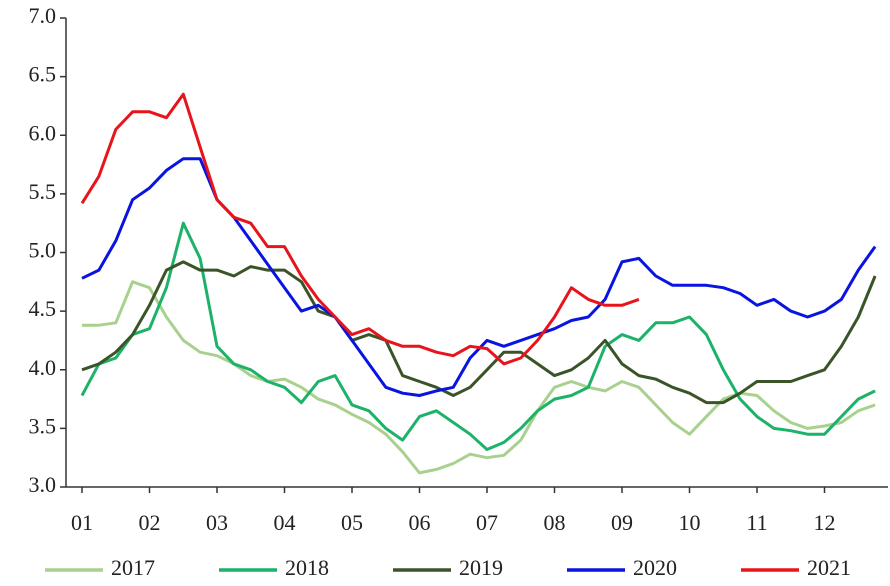  I want to click on x-tick-label: 12, so click(825, 522).